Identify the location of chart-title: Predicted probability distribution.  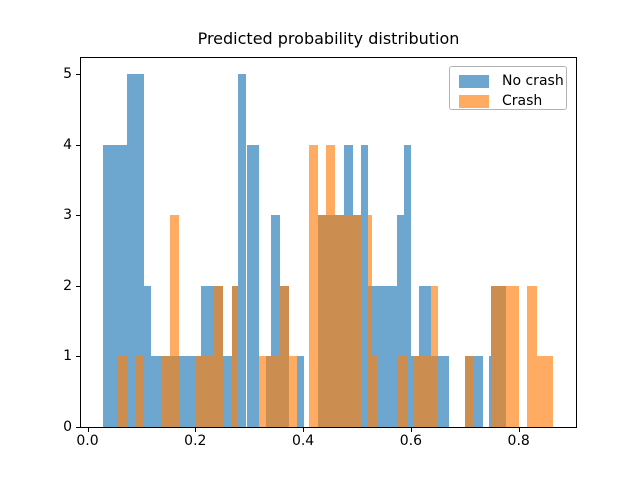
(328, 38).